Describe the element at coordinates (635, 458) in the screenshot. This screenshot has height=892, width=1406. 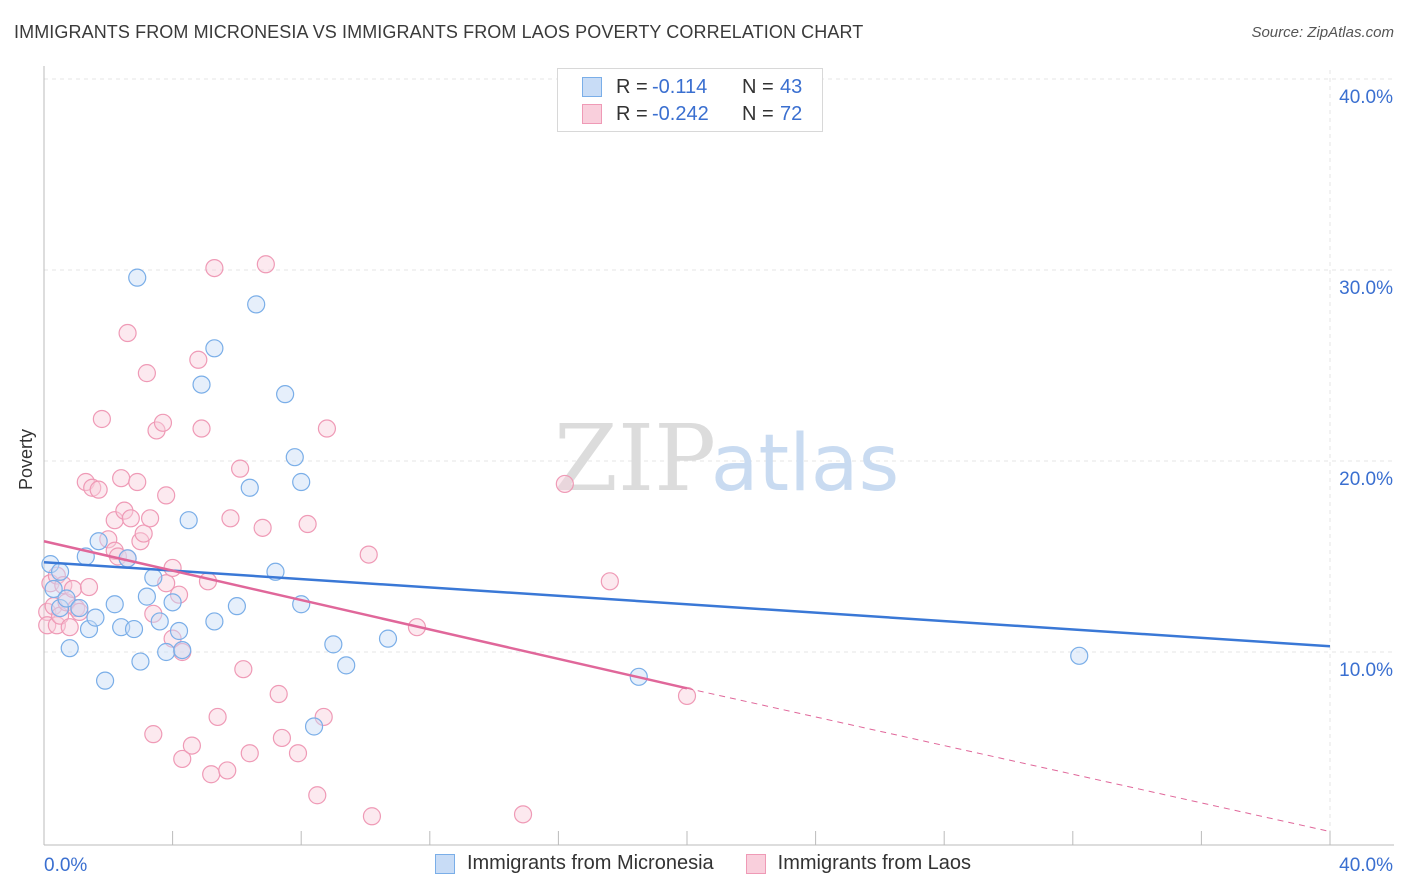
I see `watermark-zip: ZIP` at that location.